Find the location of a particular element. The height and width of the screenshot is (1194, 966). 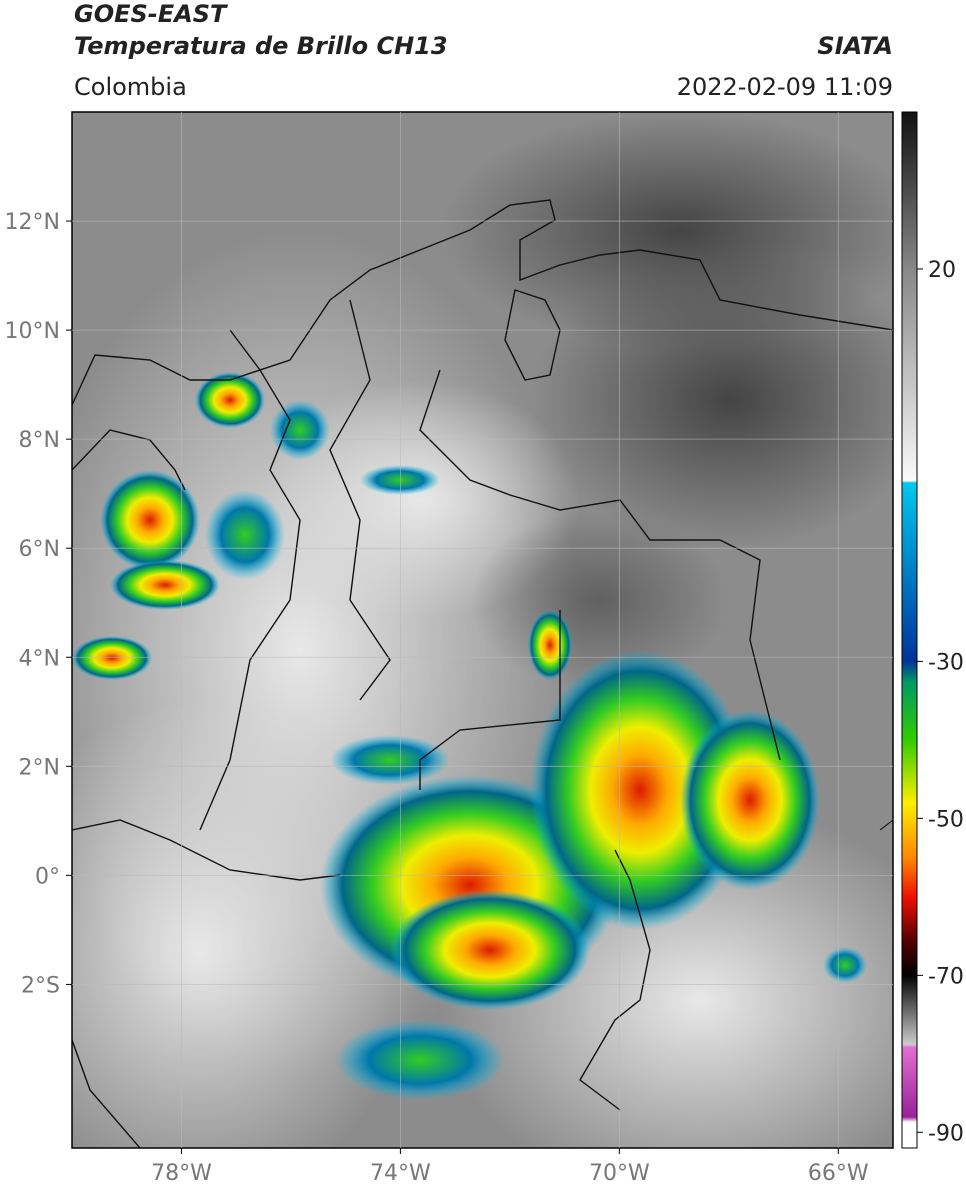

x-tick-label: 74°W is located at coordinates (400, 1173).